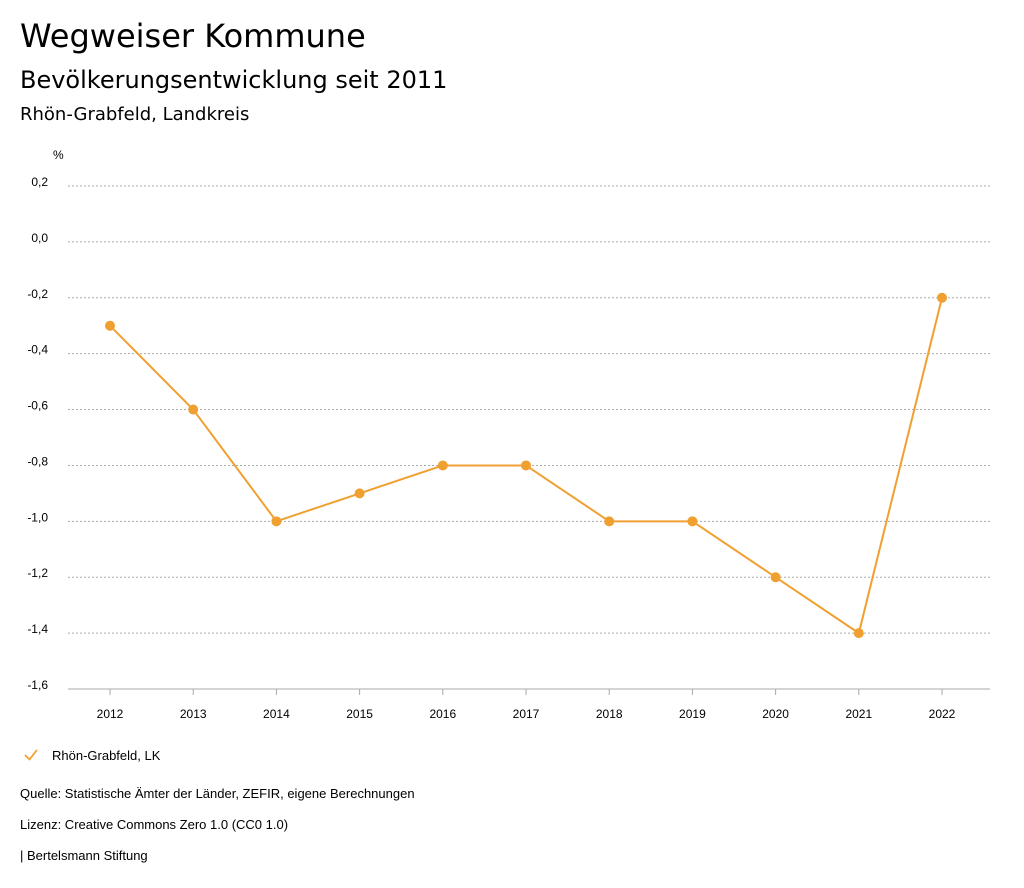 Image resolution: width=1024 pixels, height=888 pixels. What do you see at coordinates (39, 238) in the screenshot?
I see `y-tick-label: 0,0` at bounding box center [39, 238].